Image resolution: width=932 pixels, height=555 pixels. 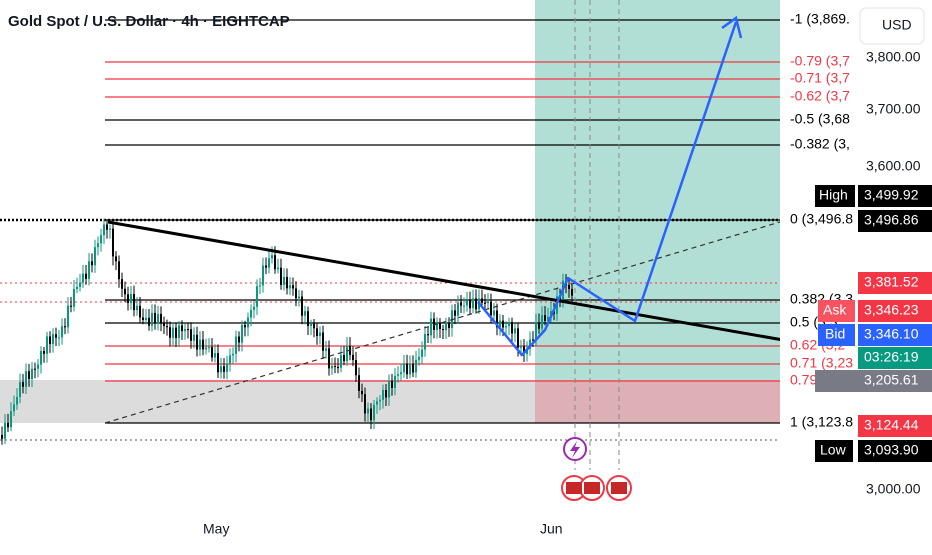 What do you see at coordinates (891, 334) in the screenshot?
I see `badge-value: 3,346.10` at bounding box center [891, 334].